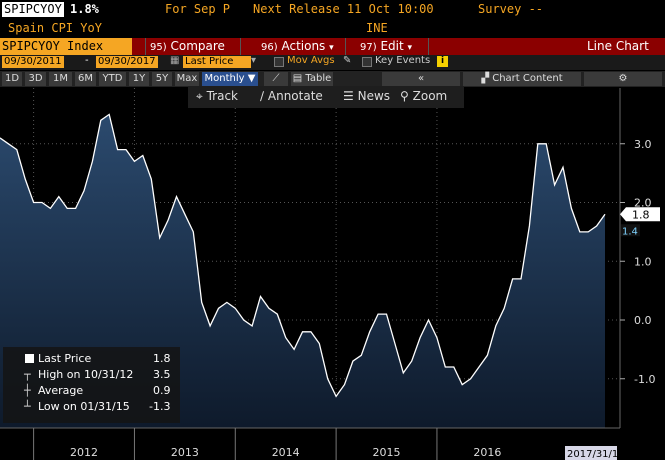  What do you see at coordinates (162, 79) in the screenshot?
I see `period-5y: 5Y` at bounding box center [162, 79].